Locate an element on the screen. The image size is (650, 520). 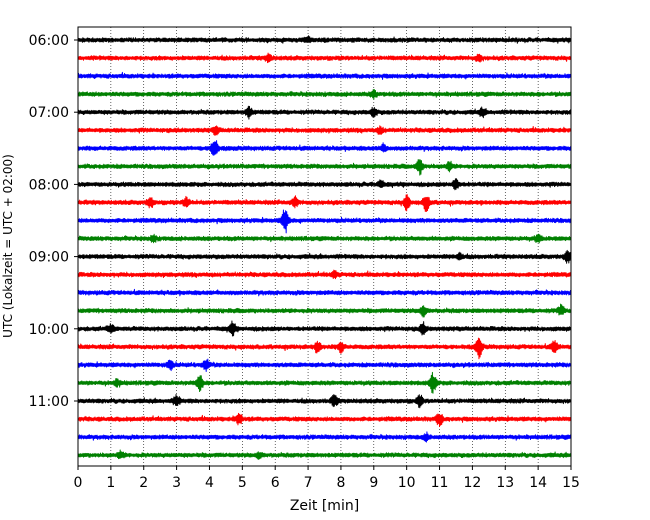
x-tick-label-2: 2 is located at coordinates (143, 483).